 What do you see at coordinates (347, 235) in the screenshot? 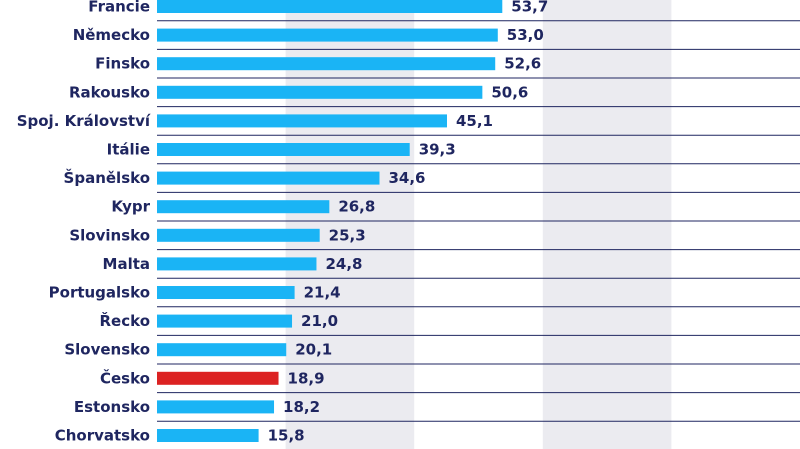
I see `value-label: 25,3` at bounding box center [347, 235].